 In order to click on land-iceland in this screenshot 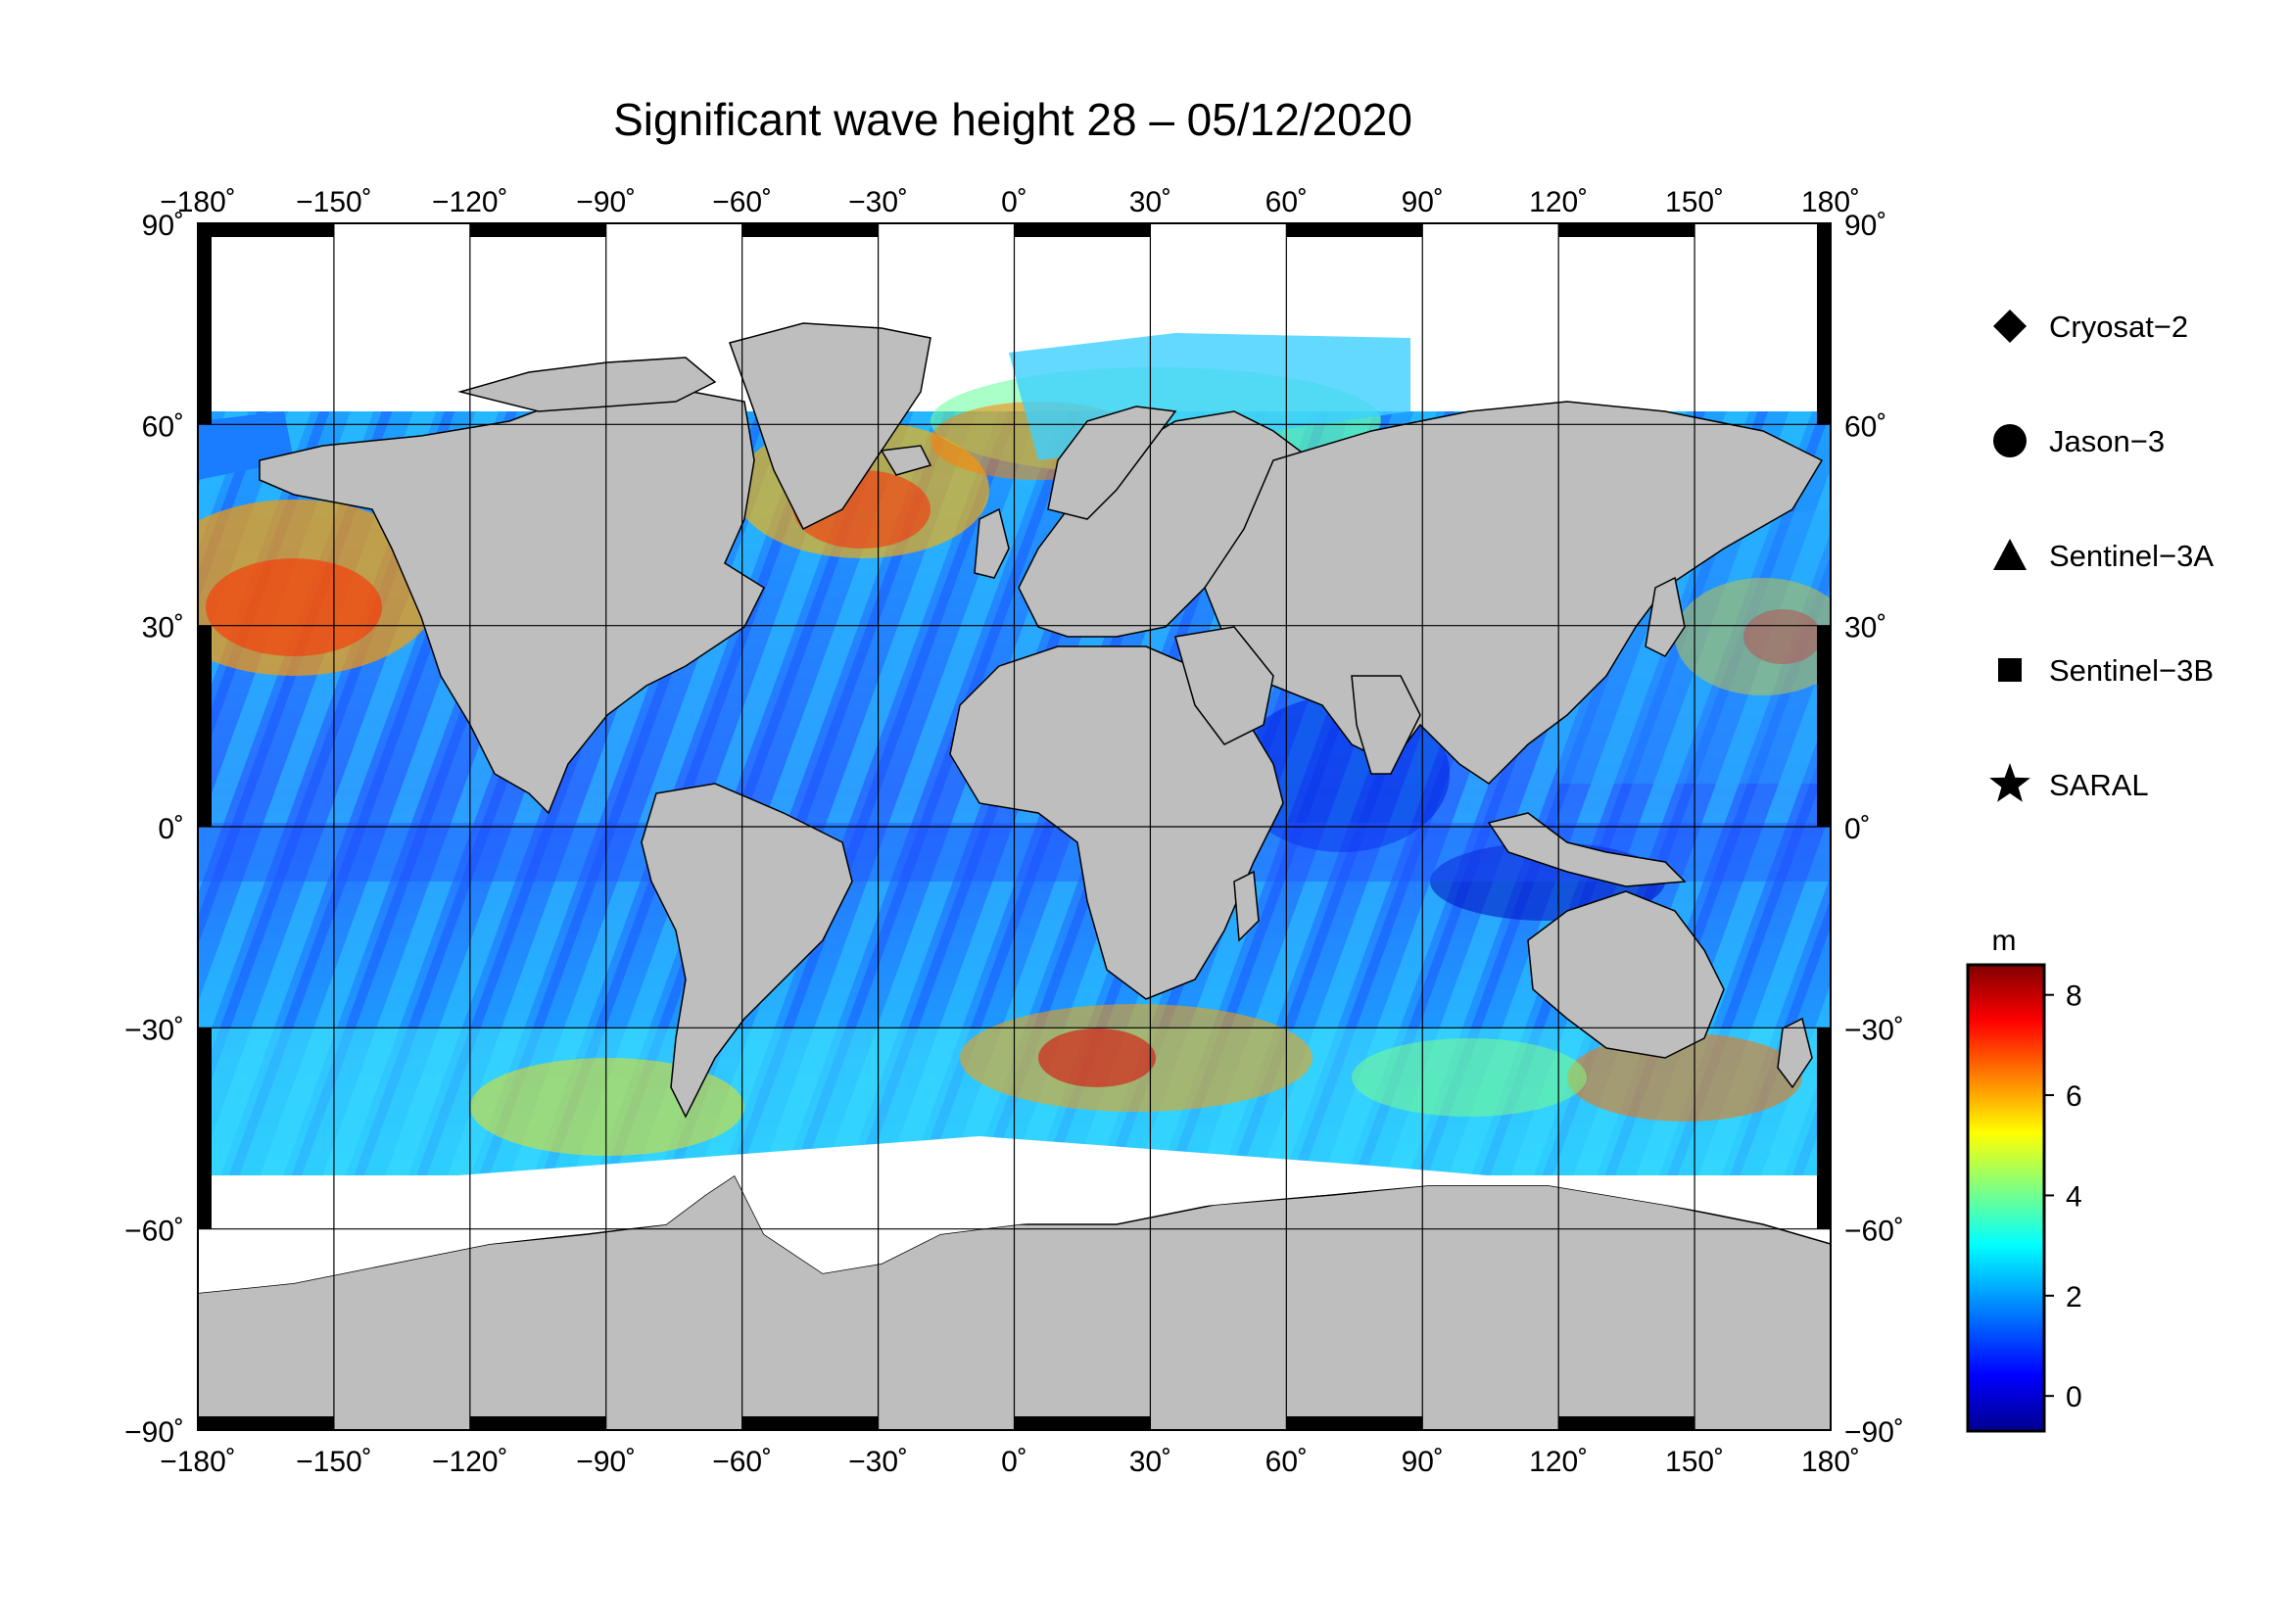, I will do `click(906, 461)`.